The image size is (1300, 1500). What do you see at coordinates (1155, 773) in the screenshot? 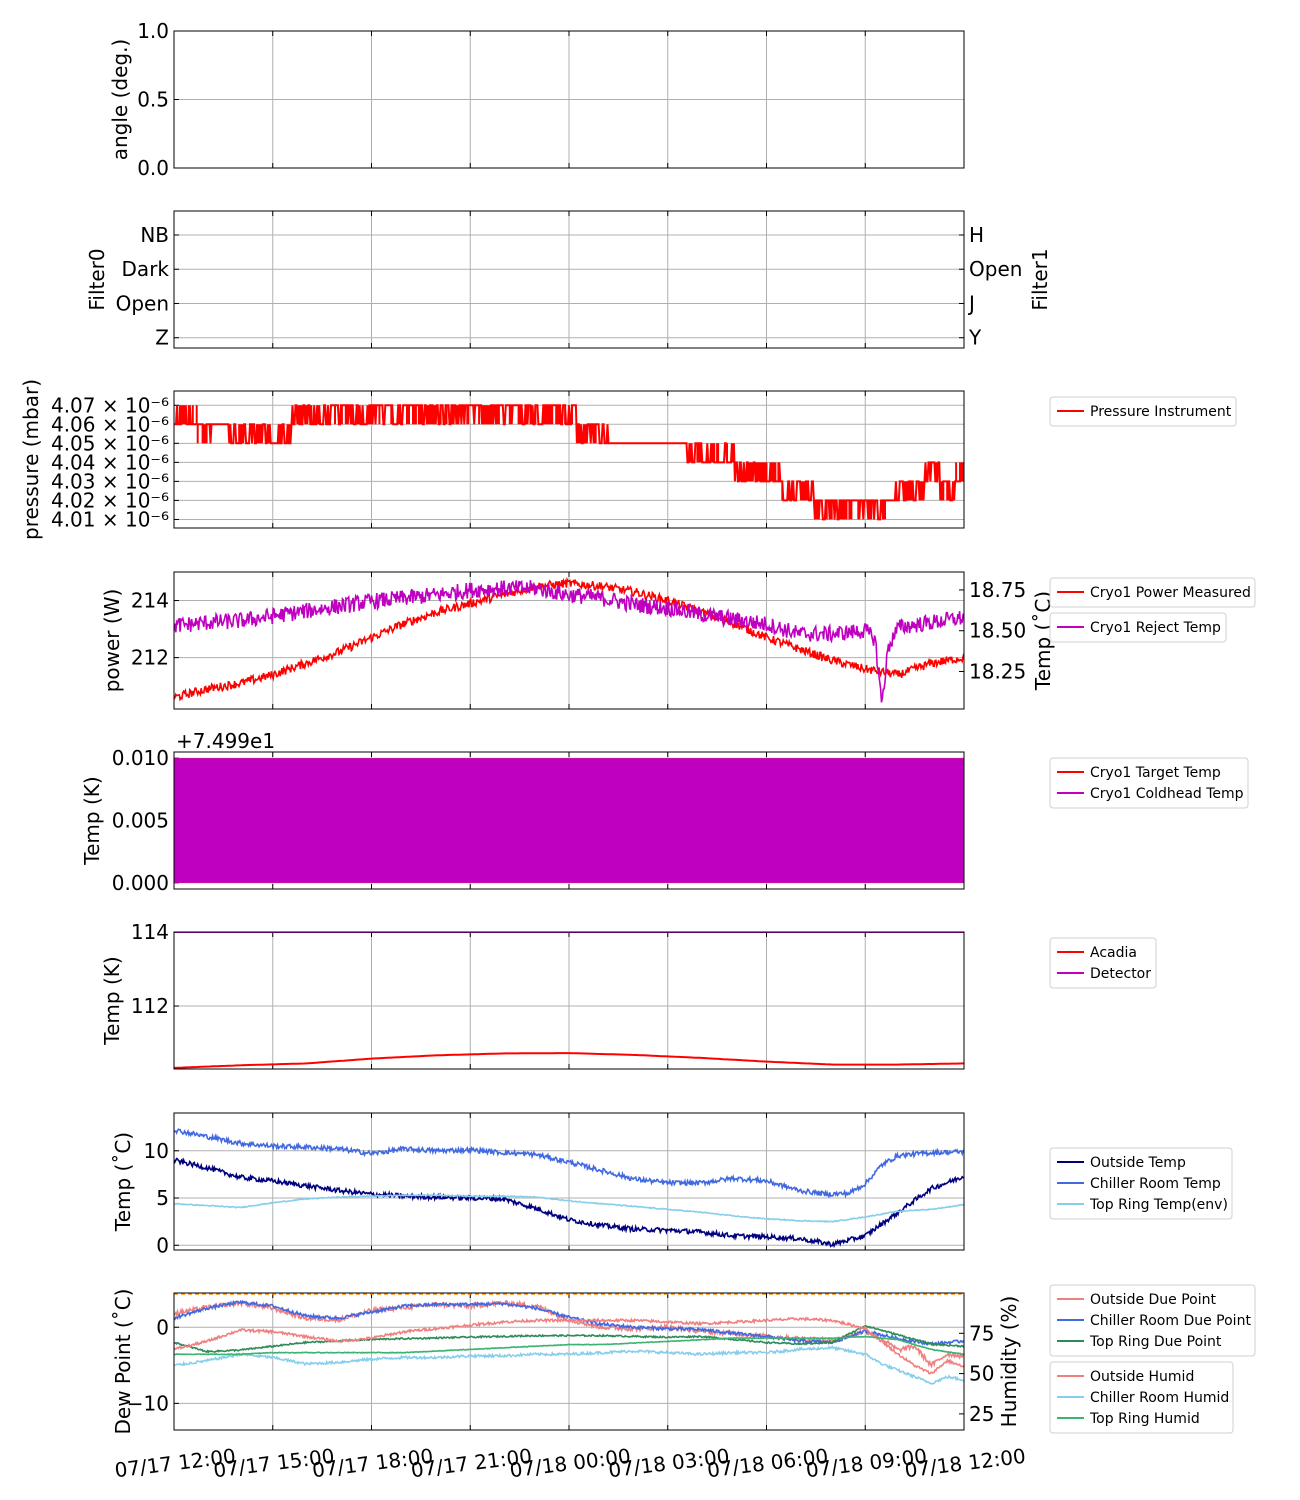
I see `legend-label: Cryo1 Target Temp` at bounding box center [1155, 773].